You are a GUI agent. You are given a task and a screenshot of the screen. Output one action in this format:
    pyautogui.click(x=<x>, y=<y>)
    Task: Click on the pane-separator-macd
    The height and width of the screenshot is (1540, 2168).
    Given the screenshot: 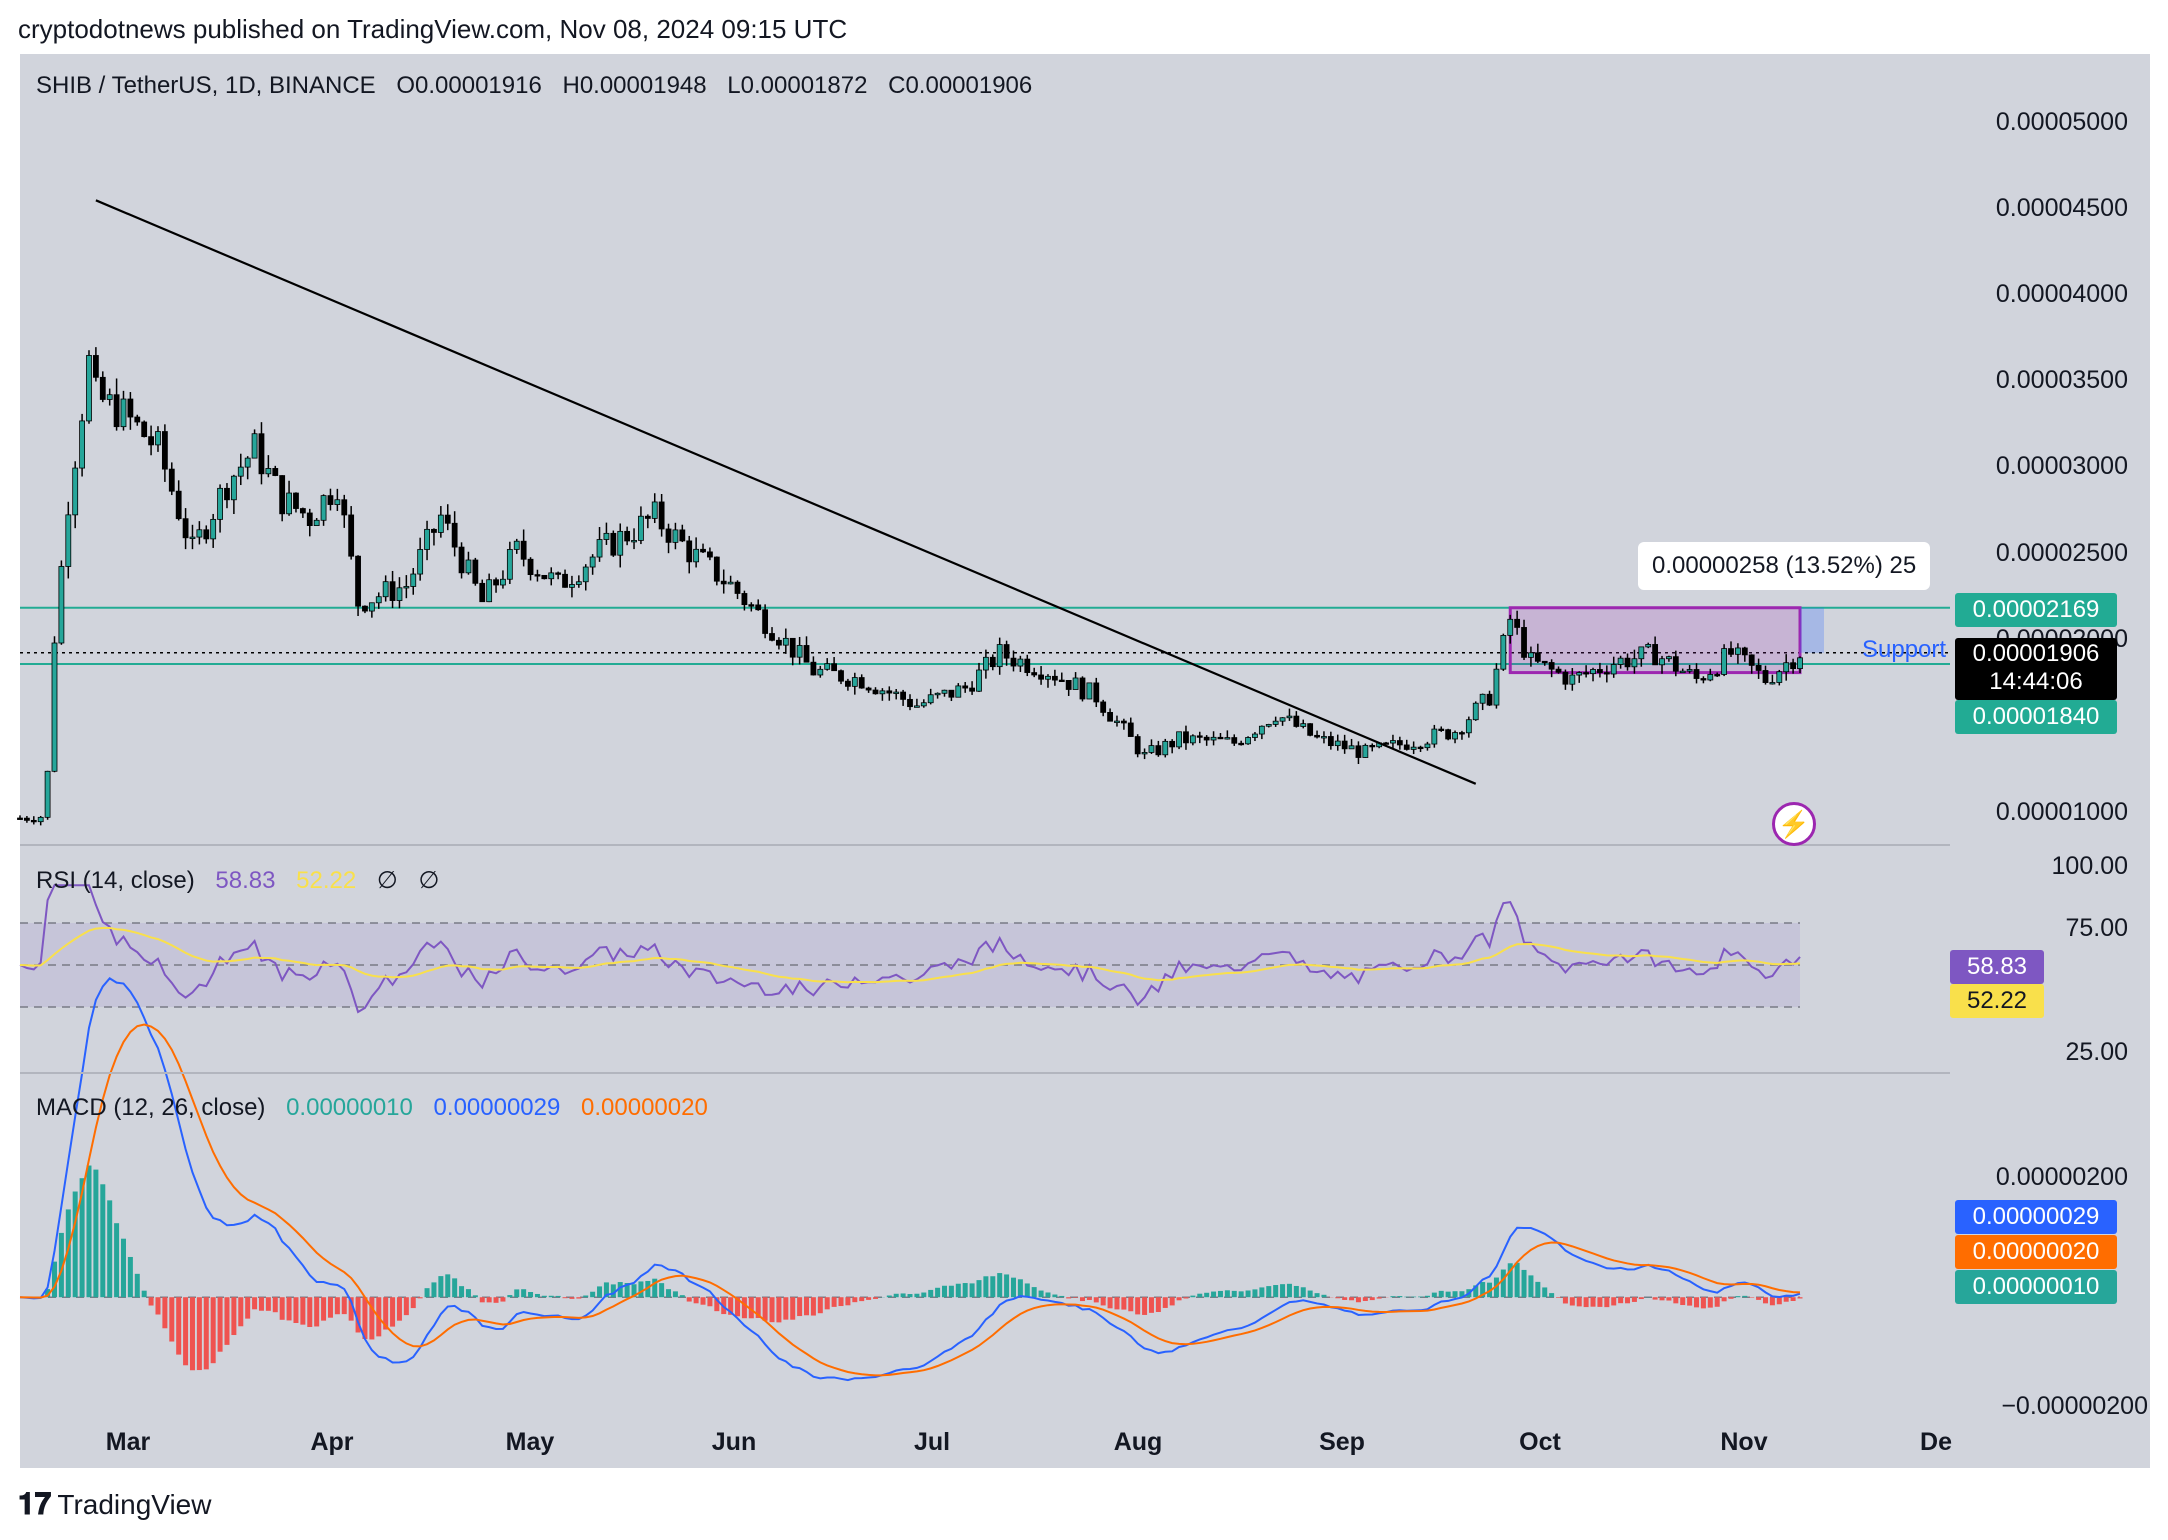 What is the action you would take?
    pyautogui.click(x=985, y=1073)
    